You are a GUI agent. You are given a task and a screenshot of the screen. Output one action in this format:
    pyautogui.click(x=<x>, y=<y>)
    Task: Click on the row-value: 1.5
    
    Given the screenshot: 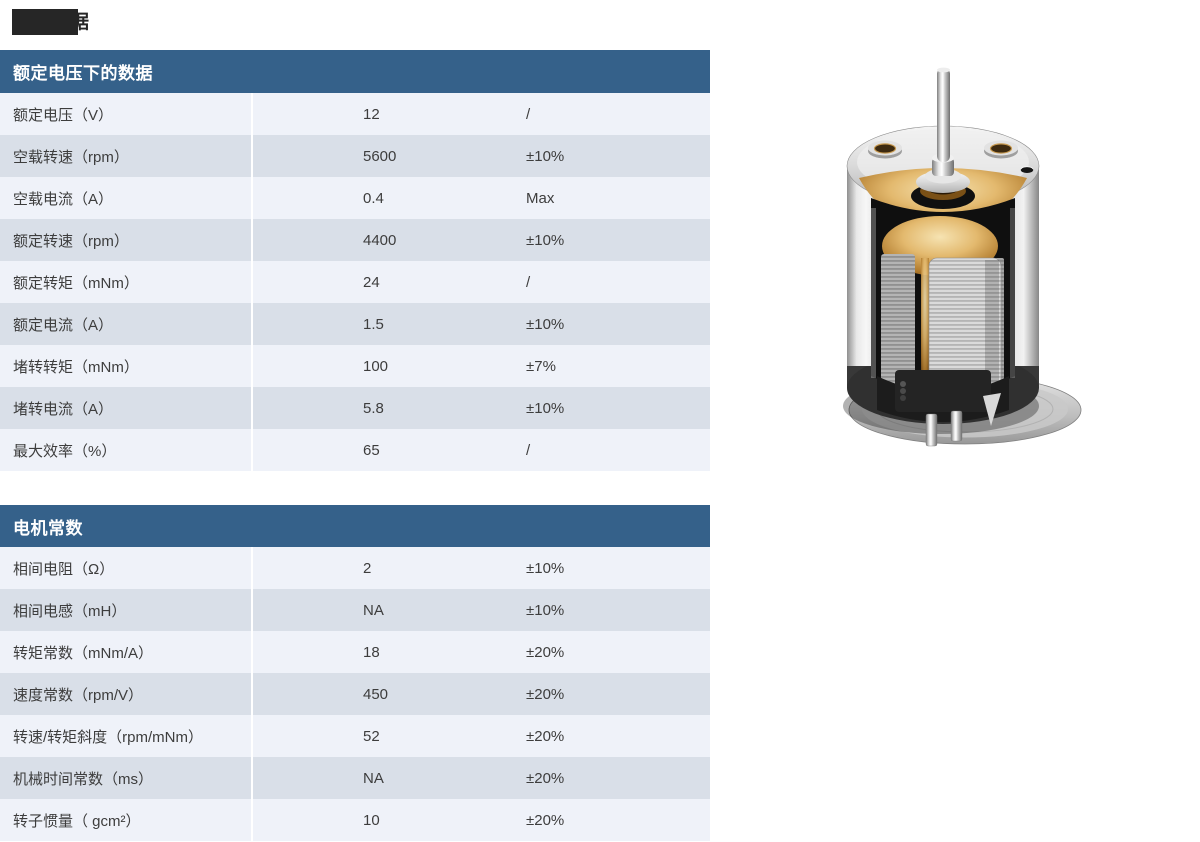 What is the action you would take?
    pyautogui.click(x=373, y=324)
    